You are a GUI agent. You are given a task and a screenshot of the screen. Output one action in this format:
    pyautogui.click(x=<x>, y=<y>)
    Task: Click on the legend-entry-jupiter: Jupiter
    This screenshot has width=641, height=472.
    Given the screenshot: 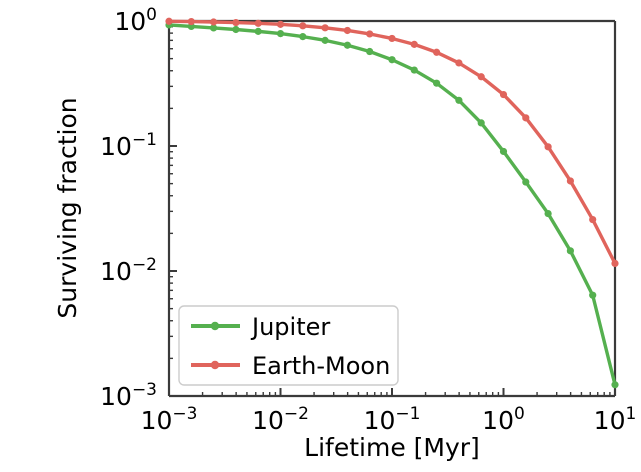 What is the action you would take?
    pyautogui.click(x=260, y=327)
    